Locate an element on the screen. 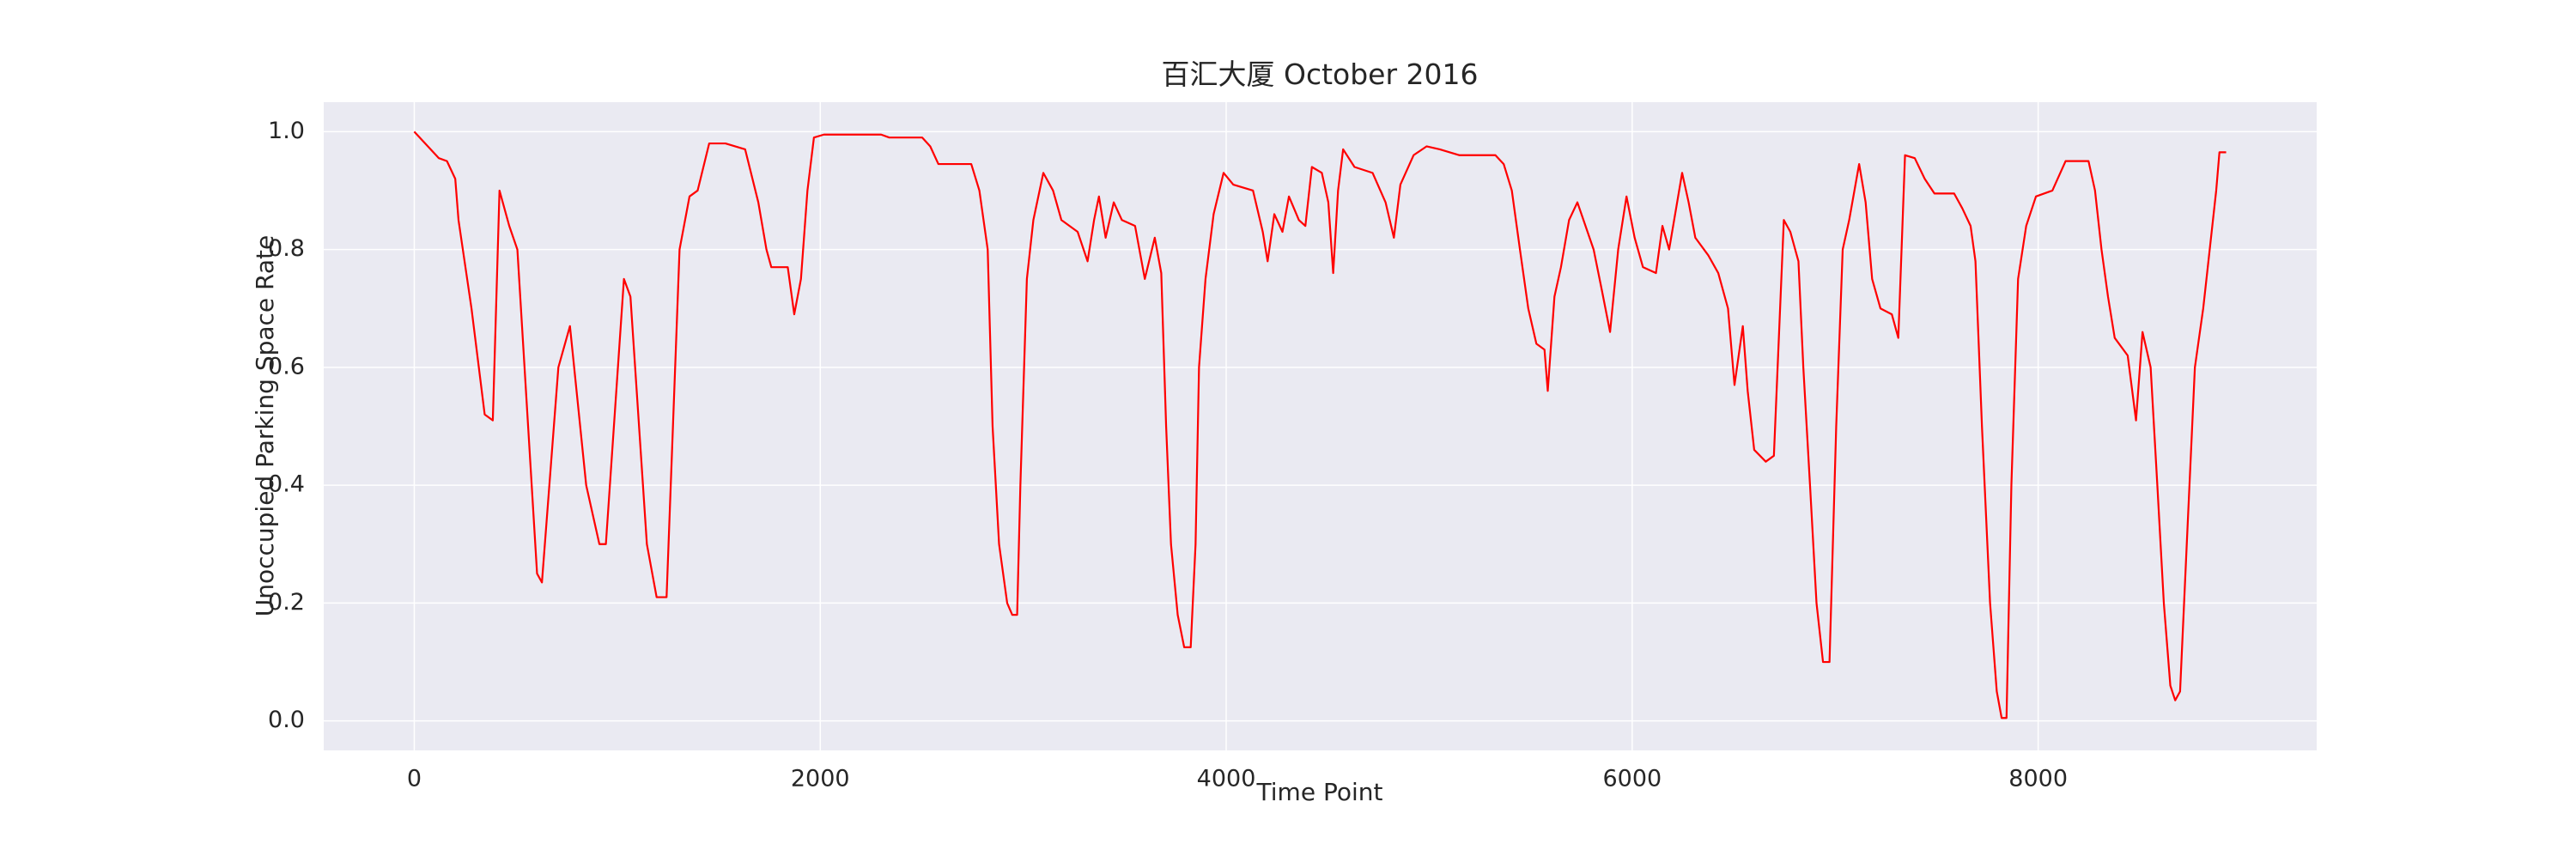 This screenshot has height=862, width=2576. chart-title: 百汇大厦 October 2016 is located at coordinates (1319, 74).